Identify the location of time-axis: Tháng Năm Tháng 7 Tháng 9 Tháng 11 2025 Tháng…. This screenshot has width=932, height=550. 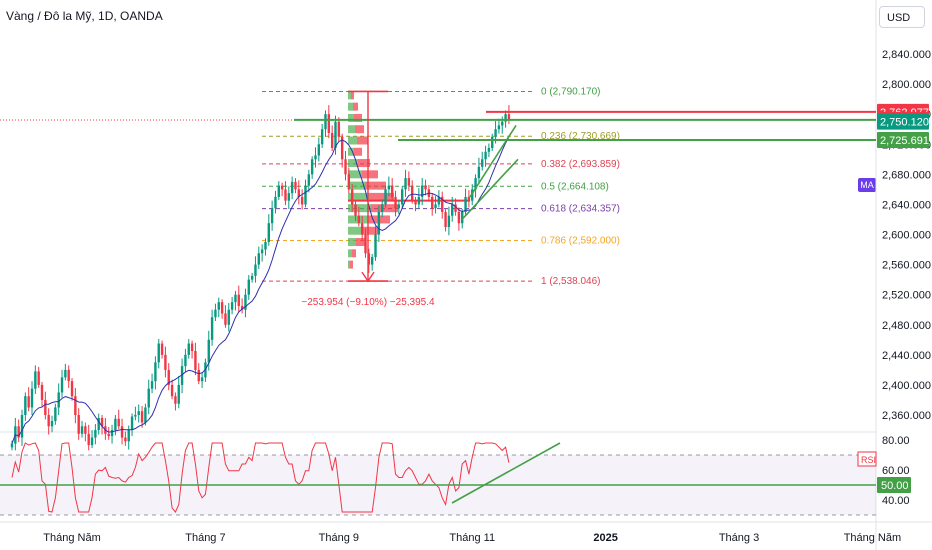
(487, 538).